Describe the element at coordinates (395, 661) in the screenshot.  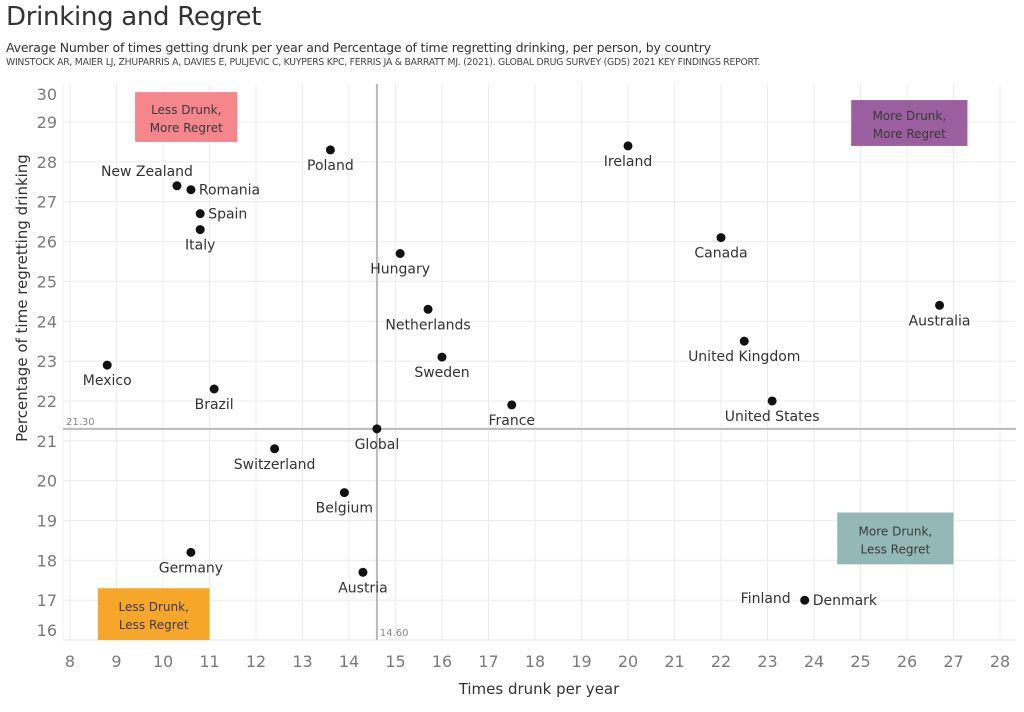
I see `x-tick-label: 15` at that location.